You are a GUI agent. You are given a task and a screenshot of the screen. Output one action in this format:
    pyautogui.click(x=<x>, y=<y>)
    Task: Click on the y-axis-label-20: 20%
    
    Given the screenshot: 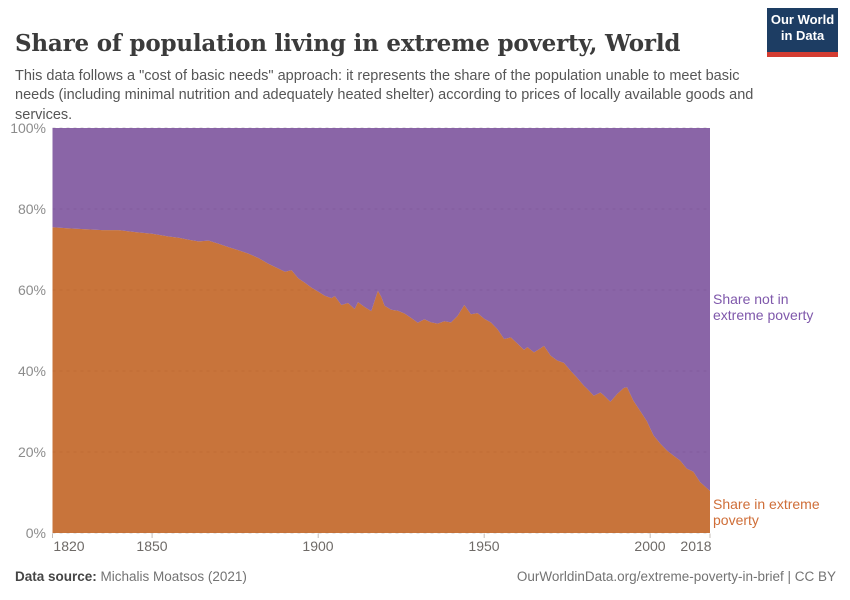 What is the action you would take?
    pyautogui.click(x=31, y=452)
    